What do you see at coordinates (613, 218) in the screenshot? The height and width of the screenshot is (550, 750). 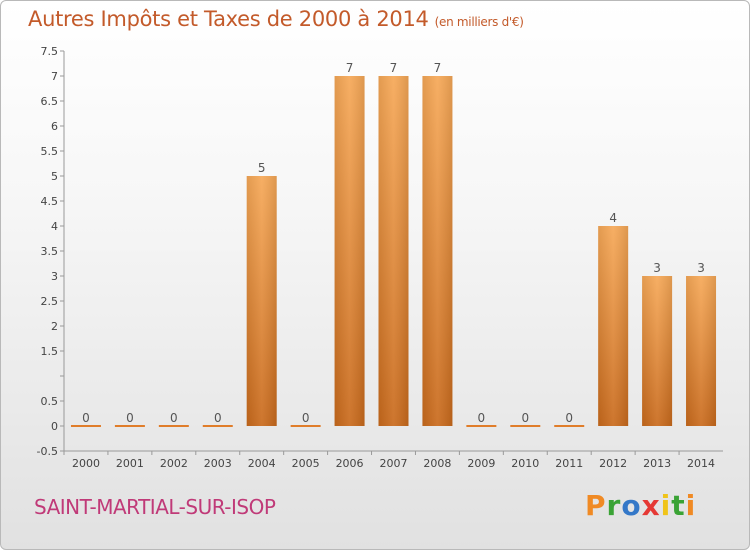 I see `data-label: 4` at bounding box center [613, 218].